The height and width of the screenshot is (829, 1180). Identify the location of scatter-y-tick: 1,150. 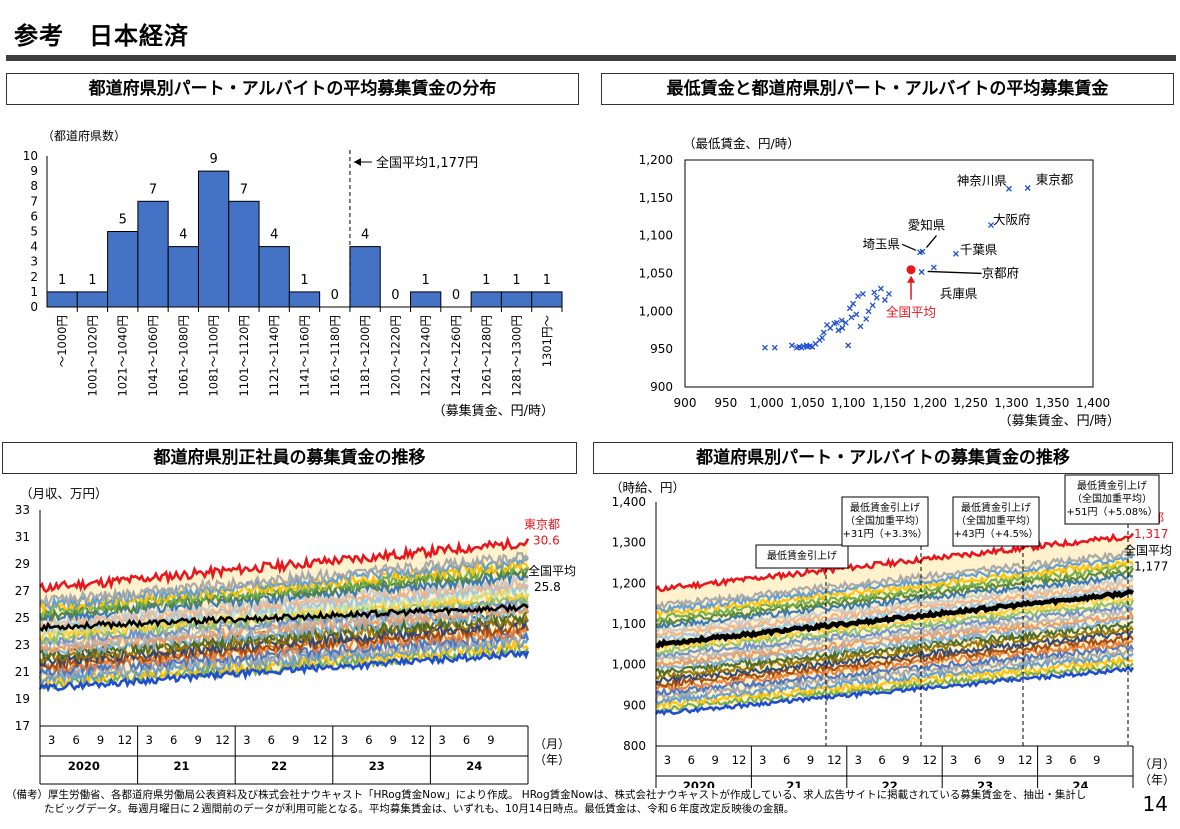
(656, 198).